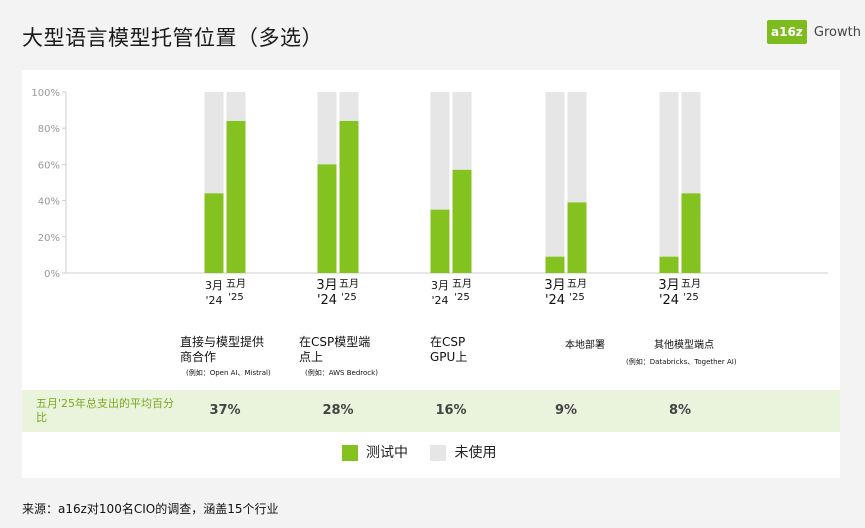 The width and height of the screenshot is (865, 528). I want to click on spend-share-label: 五月'25年总支出的平均百分比, so click(105, 410).